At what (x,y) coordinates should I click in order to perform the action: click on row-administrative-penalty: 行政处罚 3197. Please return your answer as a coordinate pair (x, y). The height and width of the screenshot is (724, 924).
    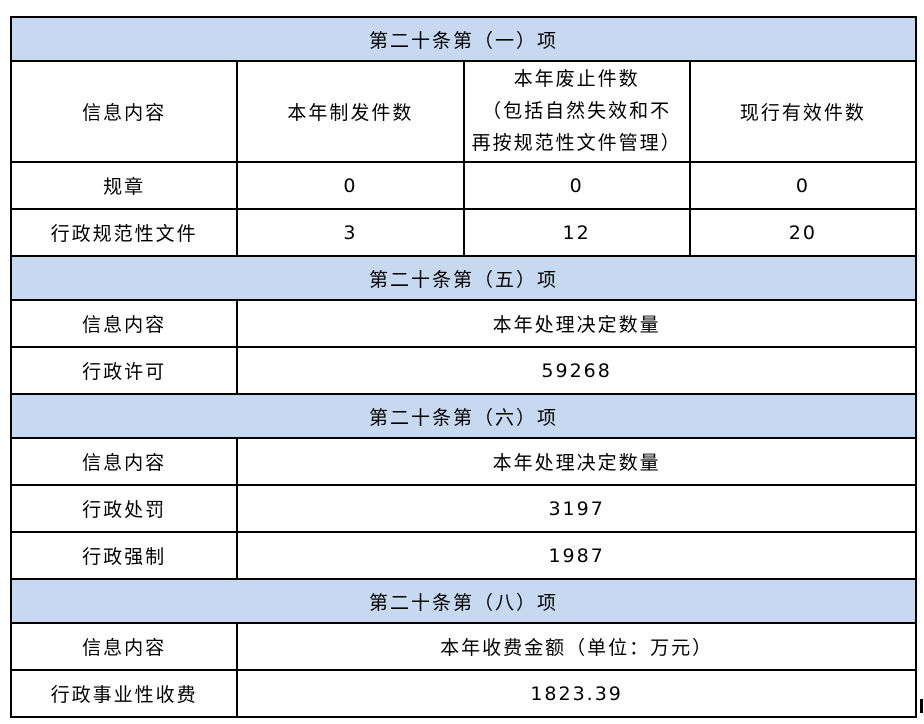
    Looking at the image, I should click on (463, 508).